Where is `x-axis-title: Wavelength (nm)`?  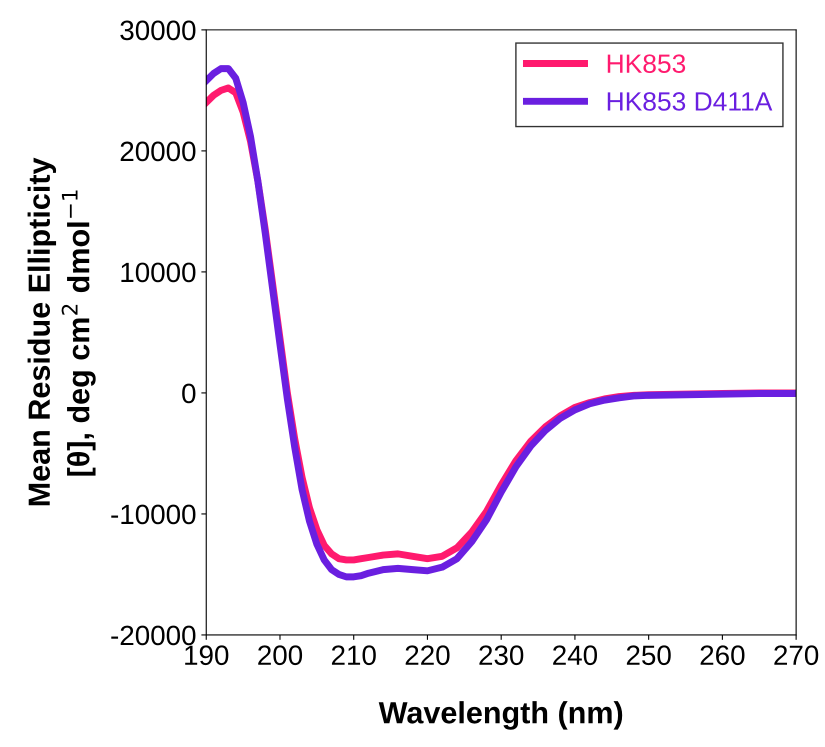 x-axis-title: Wavelength (nm) is located at coordinates (500, 715).